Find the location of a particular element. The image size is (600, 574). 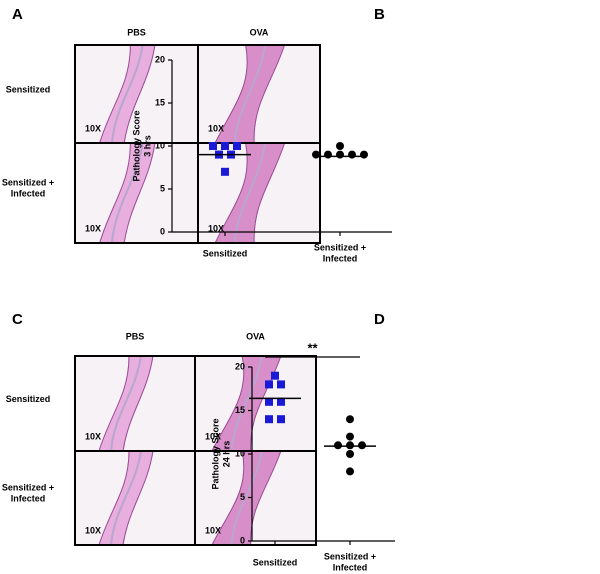

significance-label: ** is located at coordinates (312, 347).